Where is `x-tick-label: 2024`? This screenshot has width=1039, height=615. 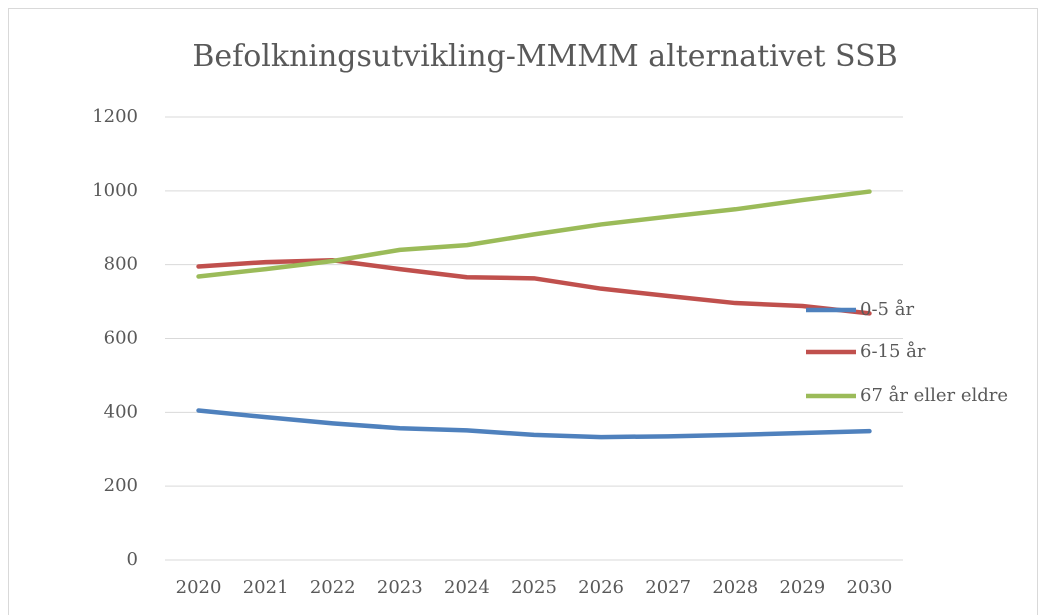
x-tick-label: 2024 is located at coordinates (467, 587).